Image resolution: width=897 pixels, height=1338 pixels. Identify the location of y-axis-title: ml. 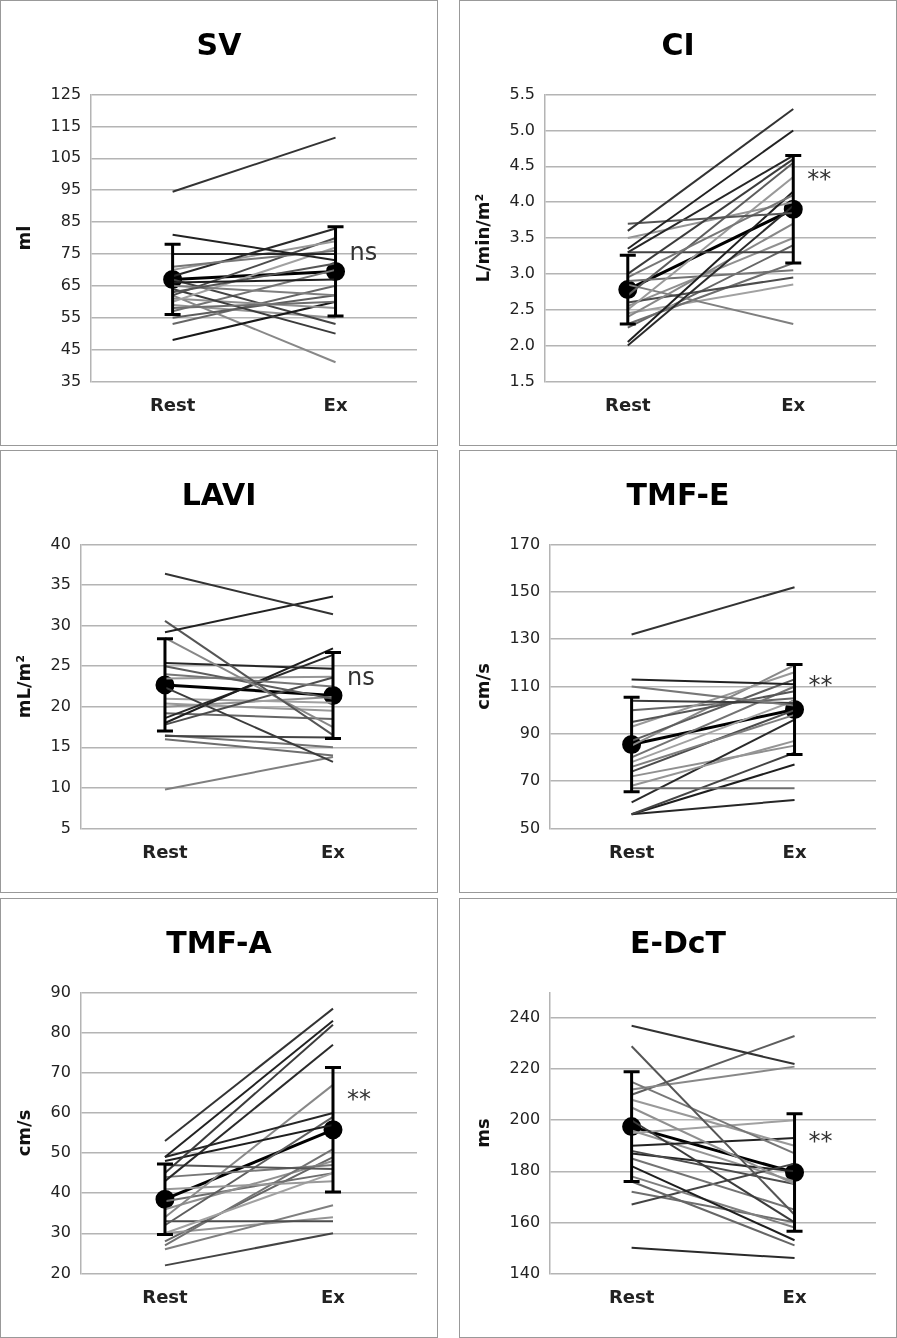
(24, 238).